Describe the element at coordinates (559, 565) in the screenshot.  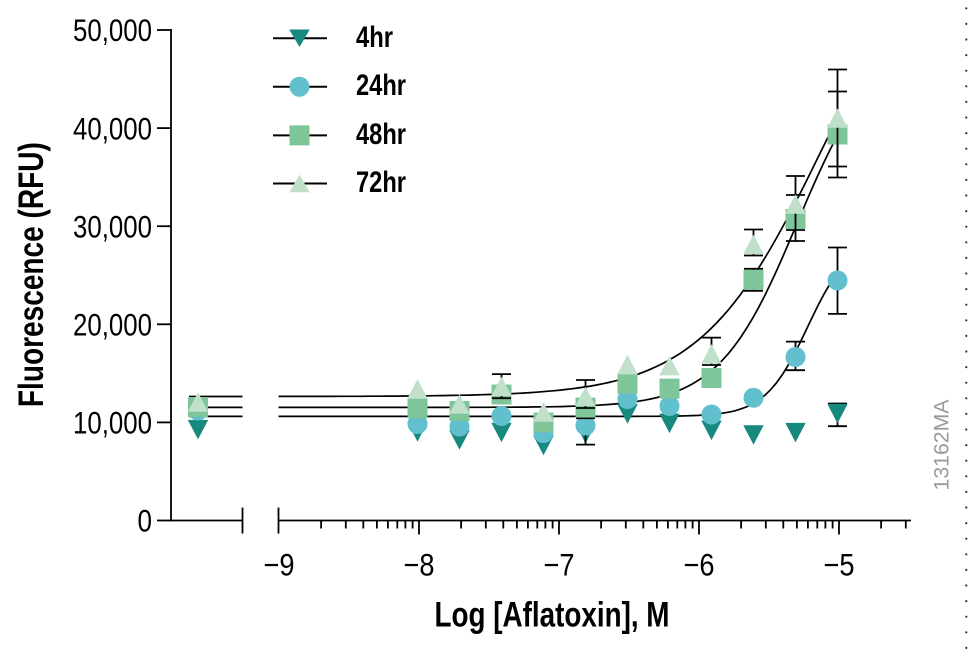
I see `svg-text: −7` at that location.